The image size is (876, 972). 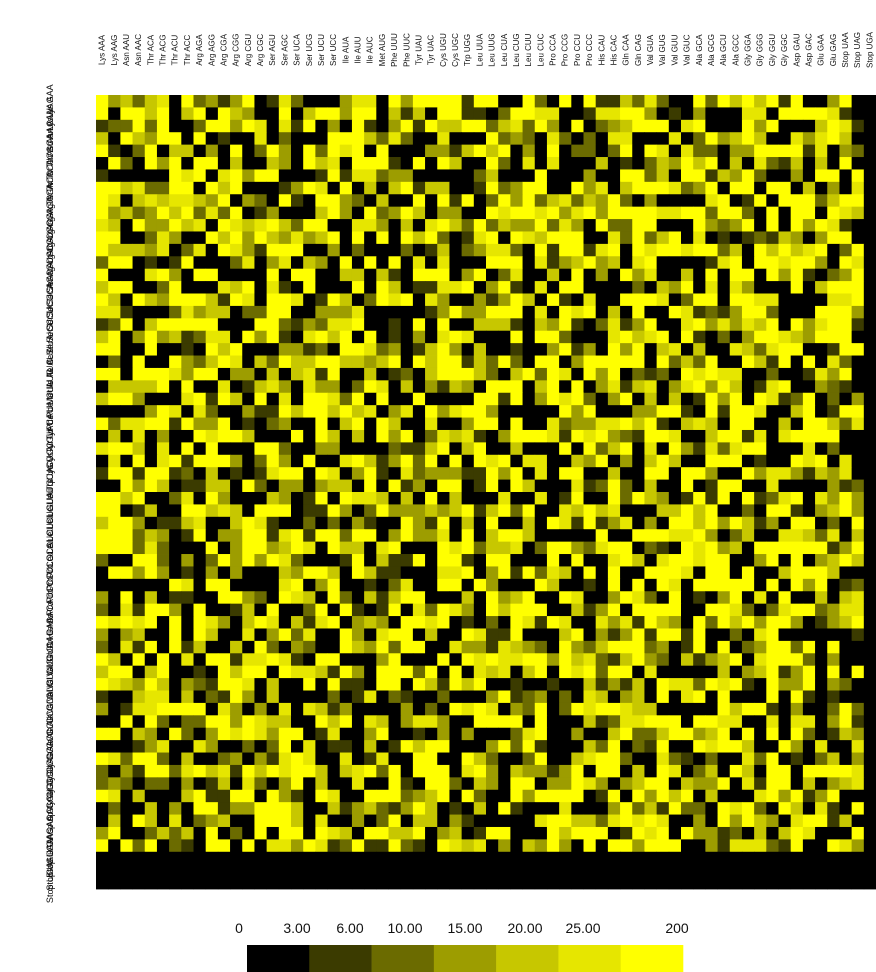 I want to click on column-label: Cys UGU, so click(x=443, y=50).